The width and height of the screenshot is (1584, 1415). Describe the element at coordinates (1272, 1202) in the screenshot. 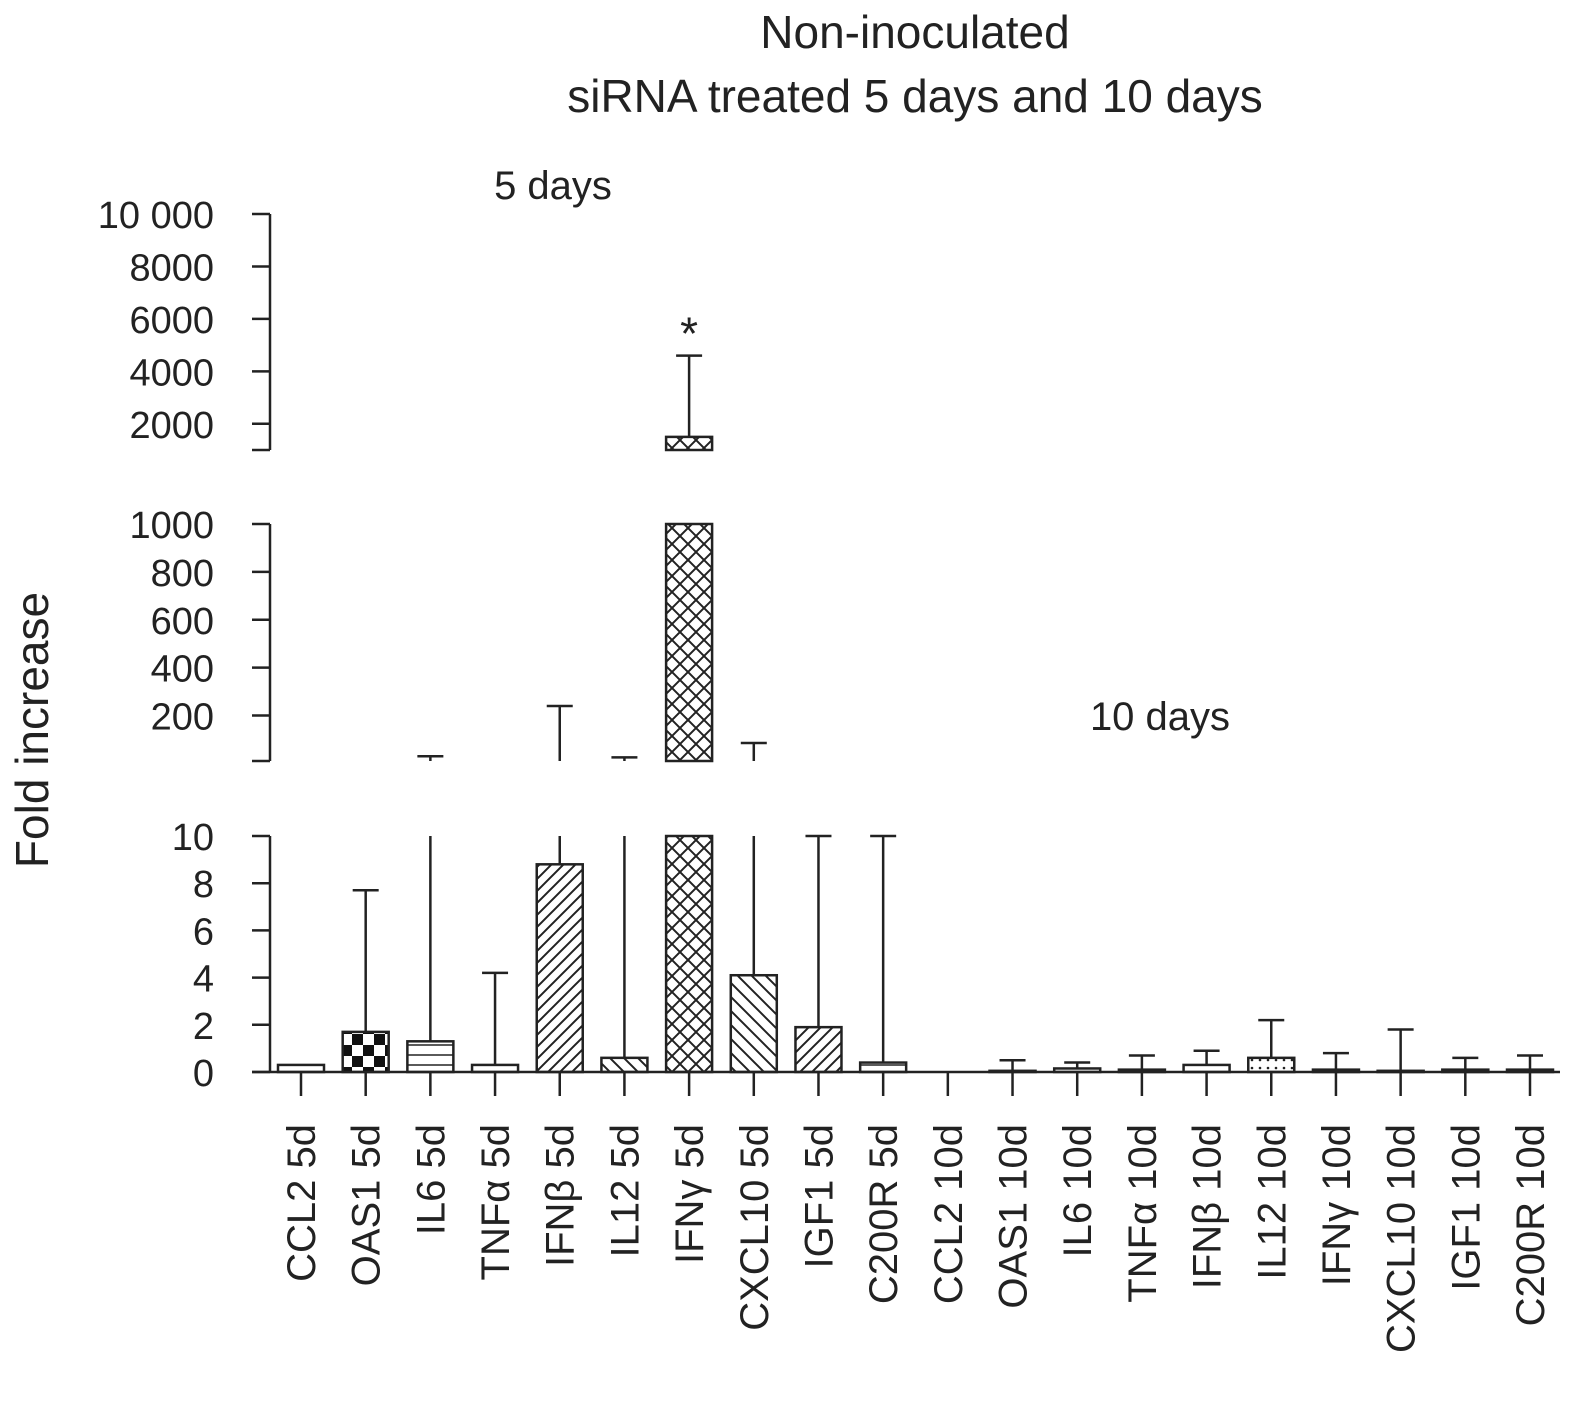

I see `x-tick-label: IL12 10d` at that location.